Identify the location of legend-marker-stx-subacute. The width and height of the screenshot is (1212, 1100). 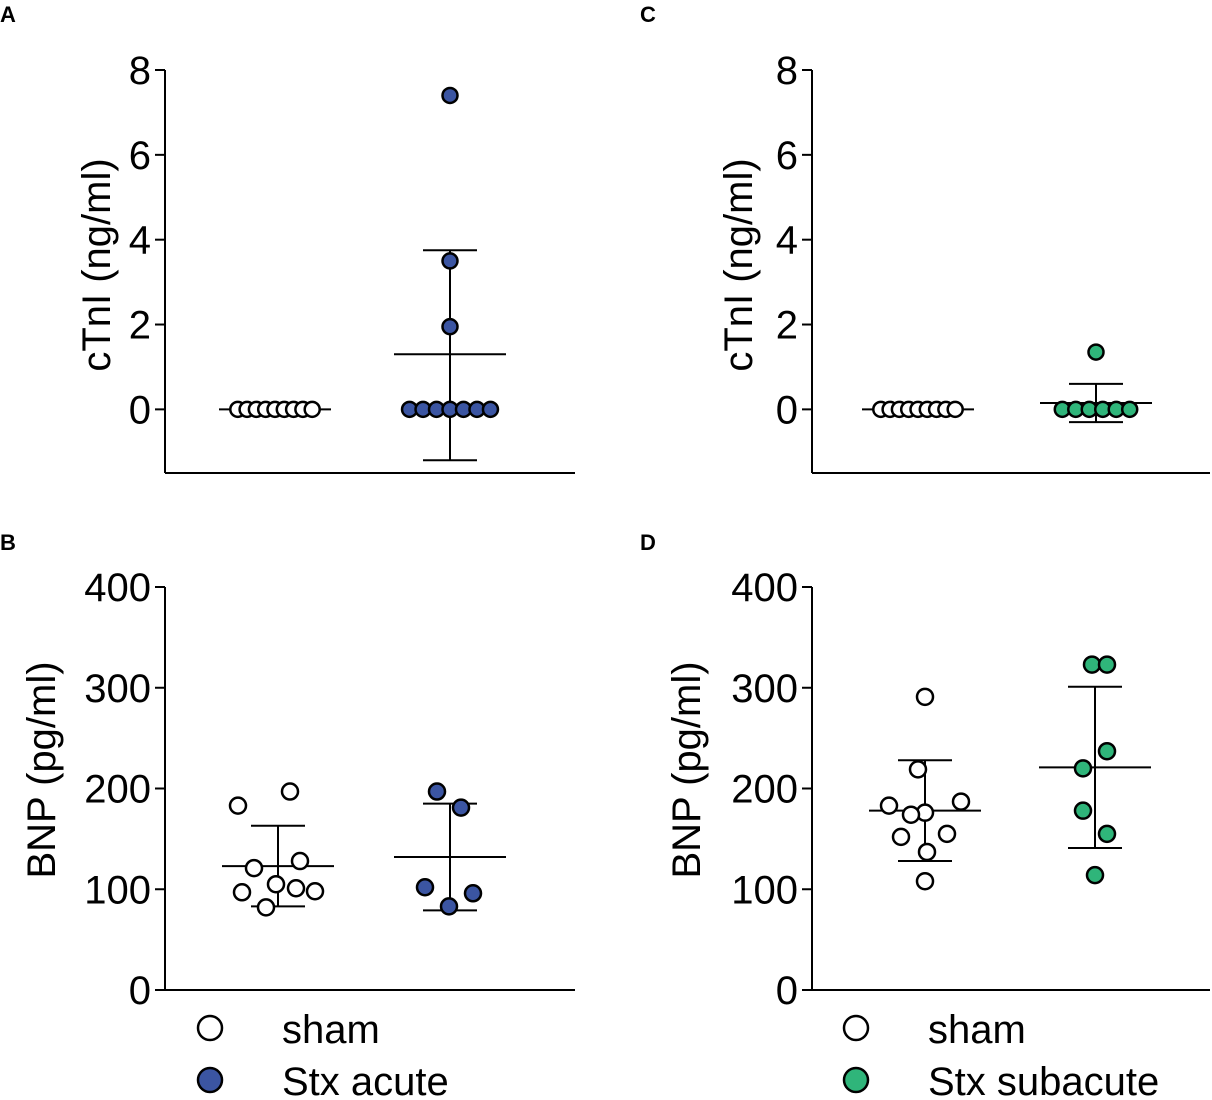
(856, 1080).